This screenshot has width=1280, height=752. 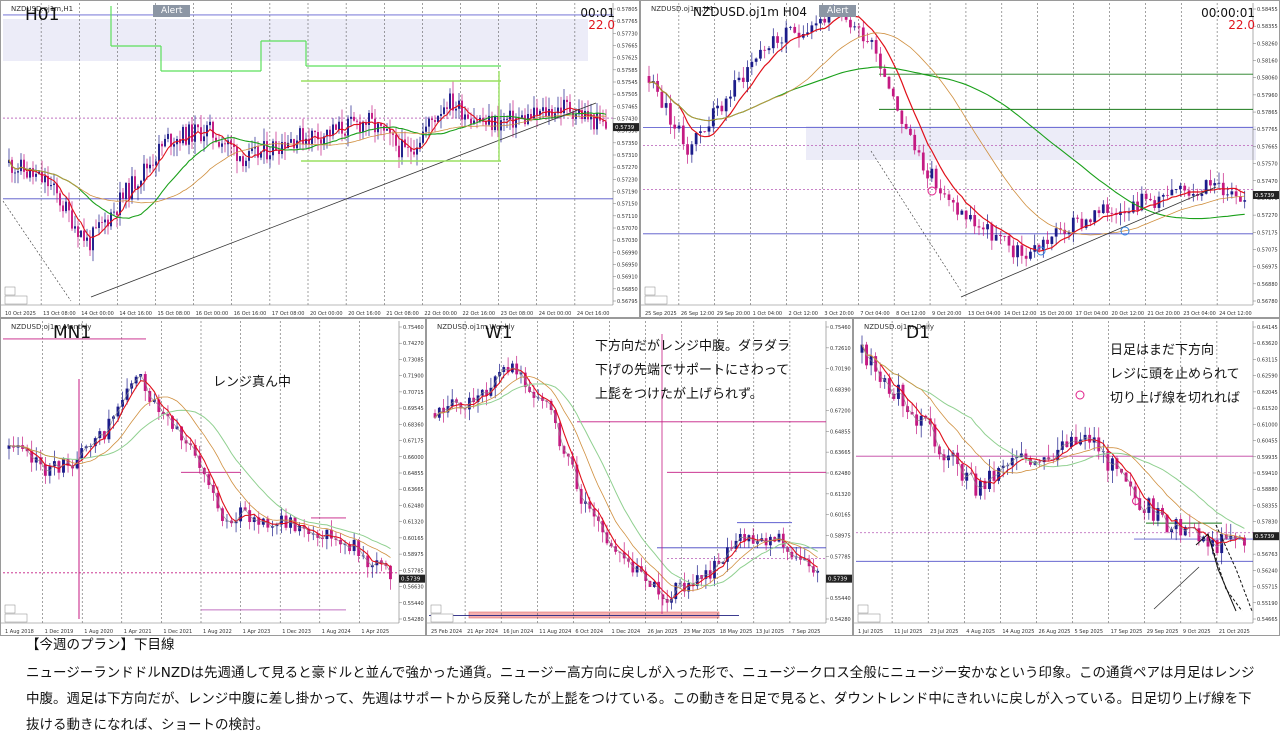 I want to click on y-tick-label: 0.54280, so click(x=413, y=620).